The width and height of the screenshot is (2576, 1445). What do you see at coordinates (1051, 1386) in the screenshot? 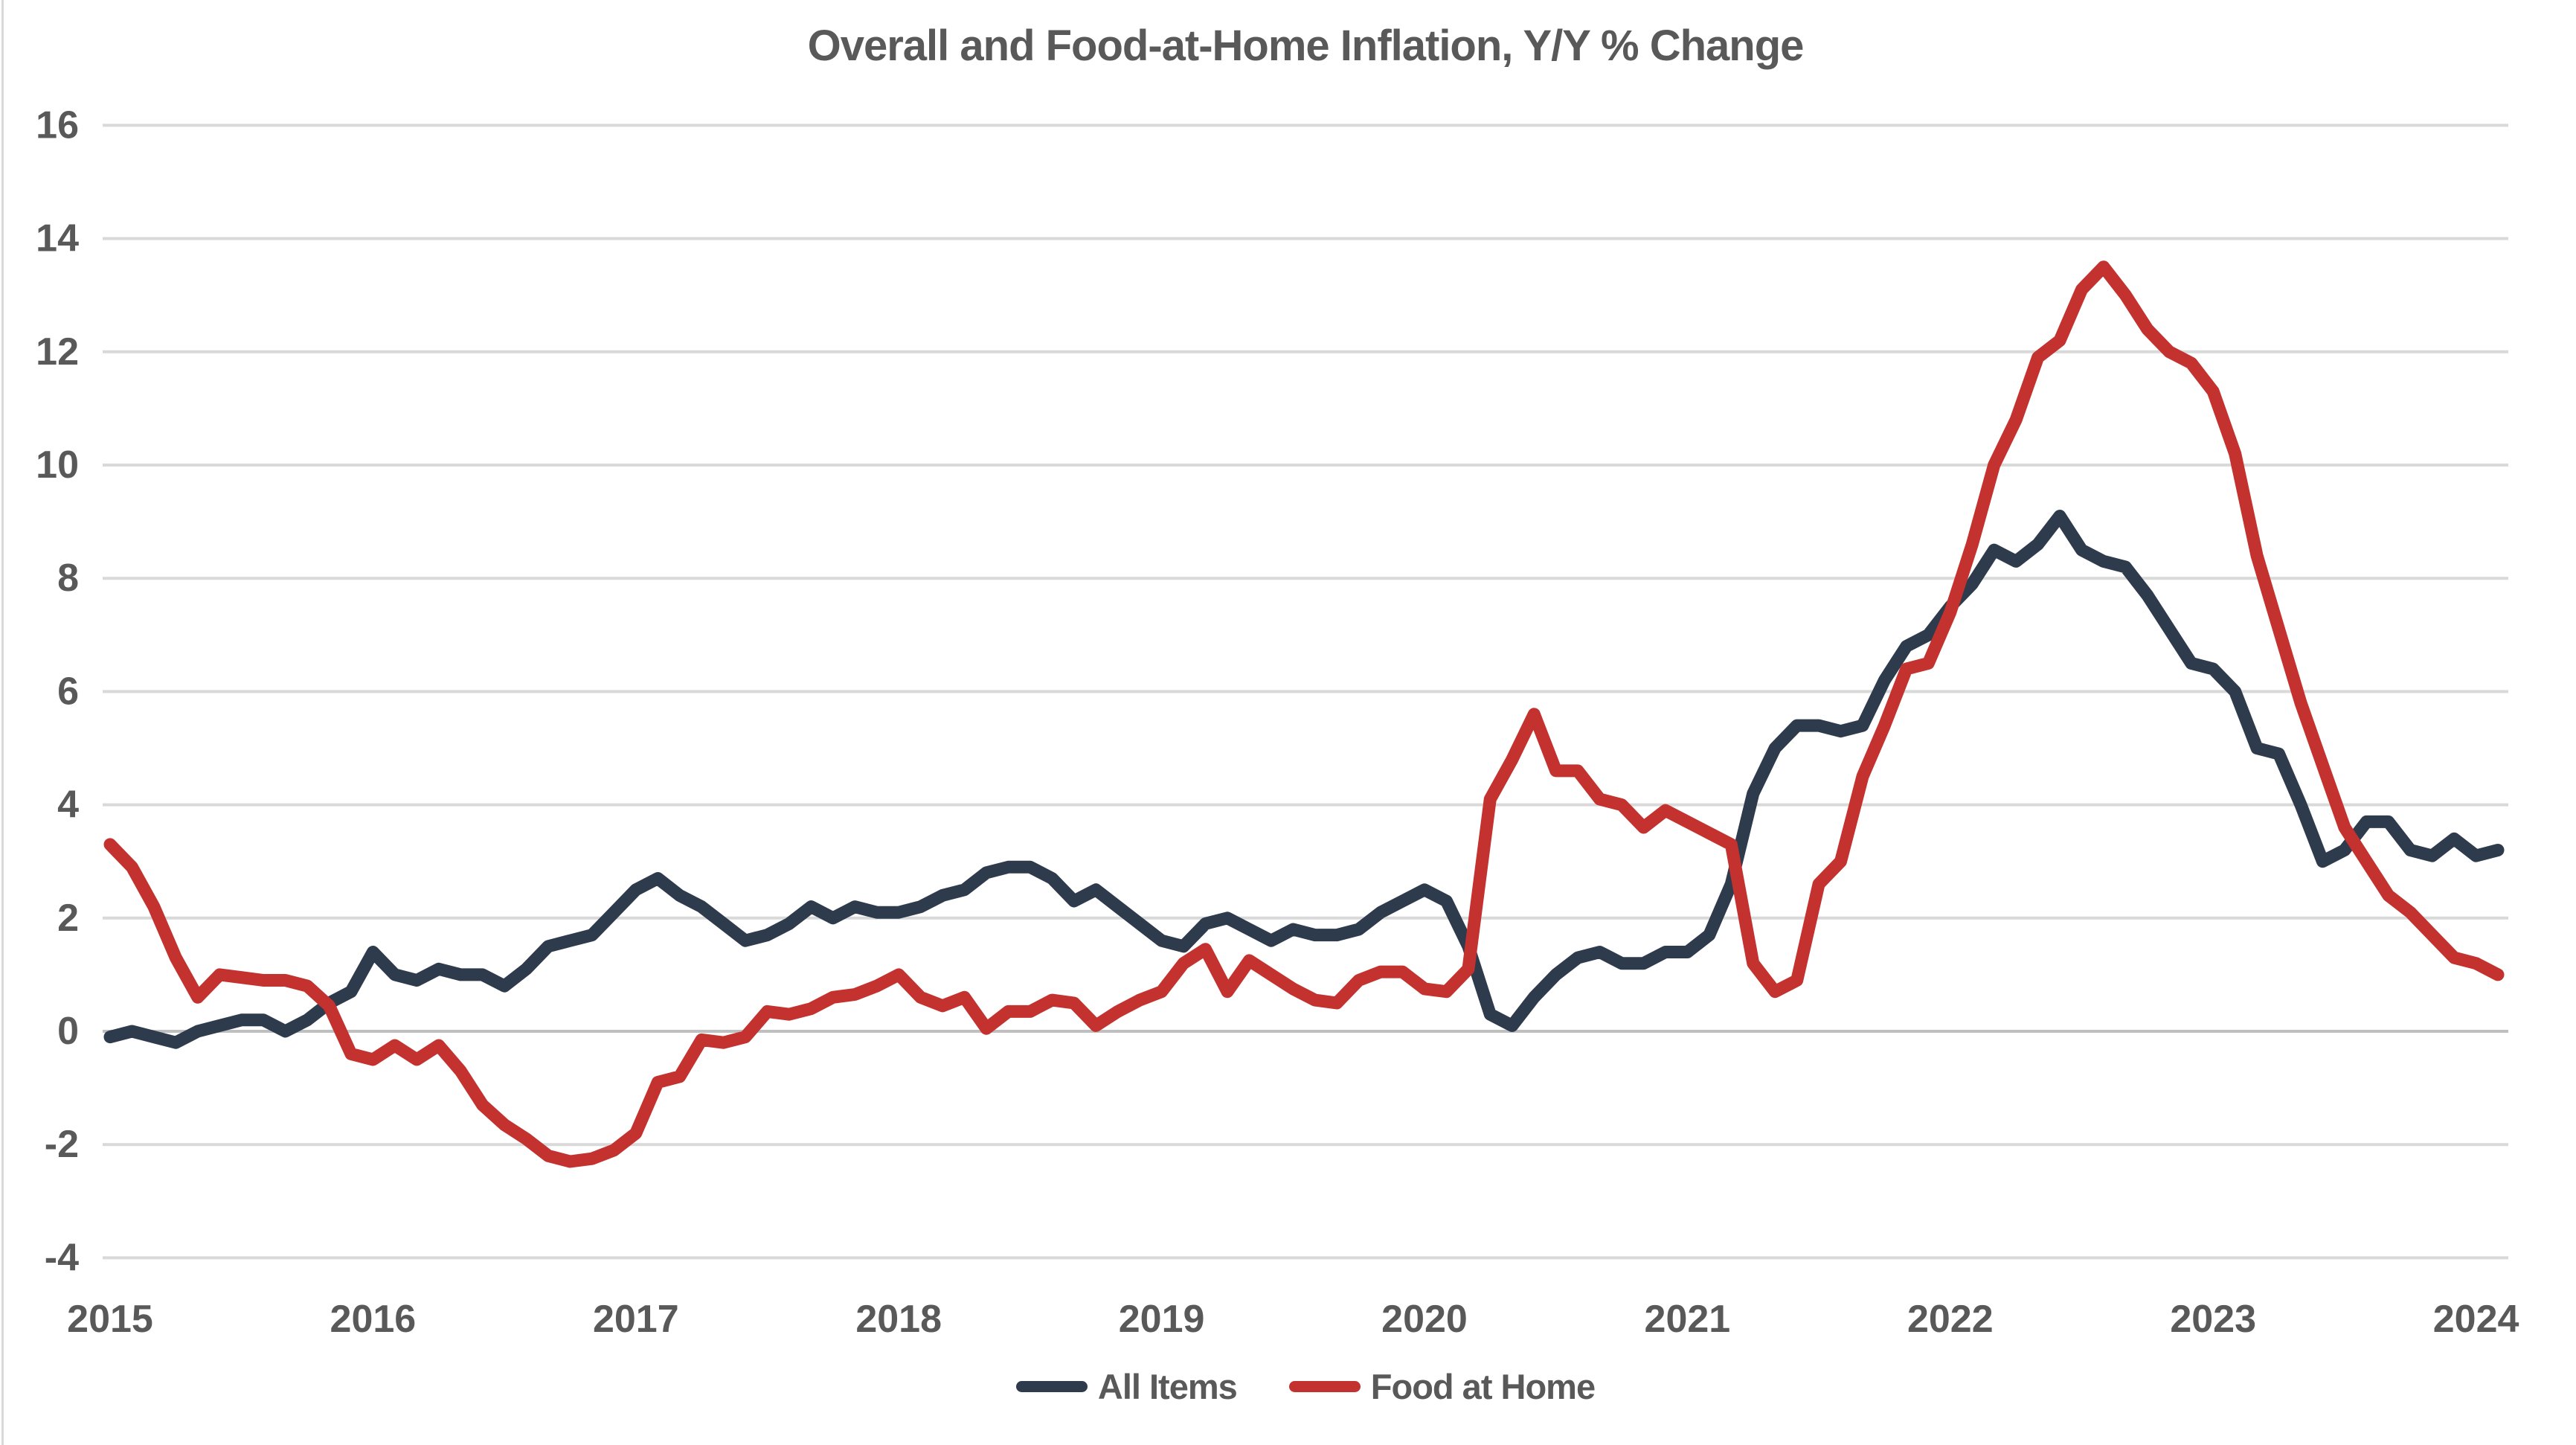
I see `all-items-line-swatch-icon` at bounding box center [1051, 1386].